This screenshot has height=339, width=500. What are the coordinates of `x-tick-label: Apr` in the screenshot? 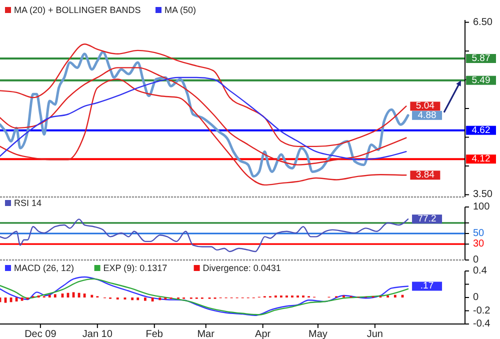 It's located at (263, 334).